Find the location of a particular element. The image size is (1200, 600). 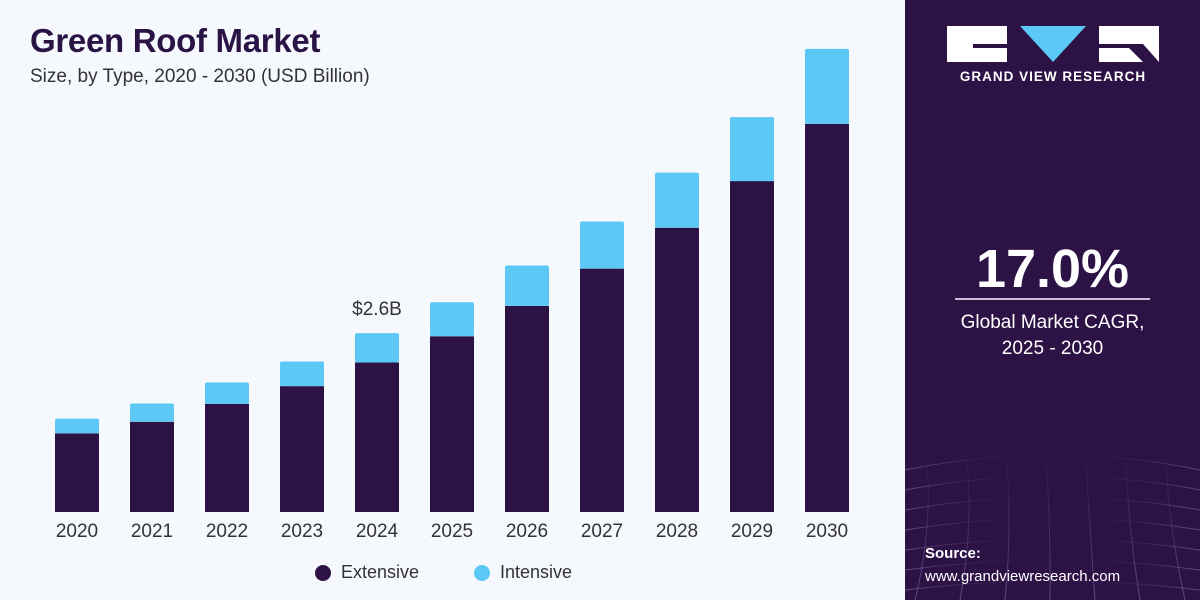

bar-extensive-2021 is located at coordinates (152, 466).